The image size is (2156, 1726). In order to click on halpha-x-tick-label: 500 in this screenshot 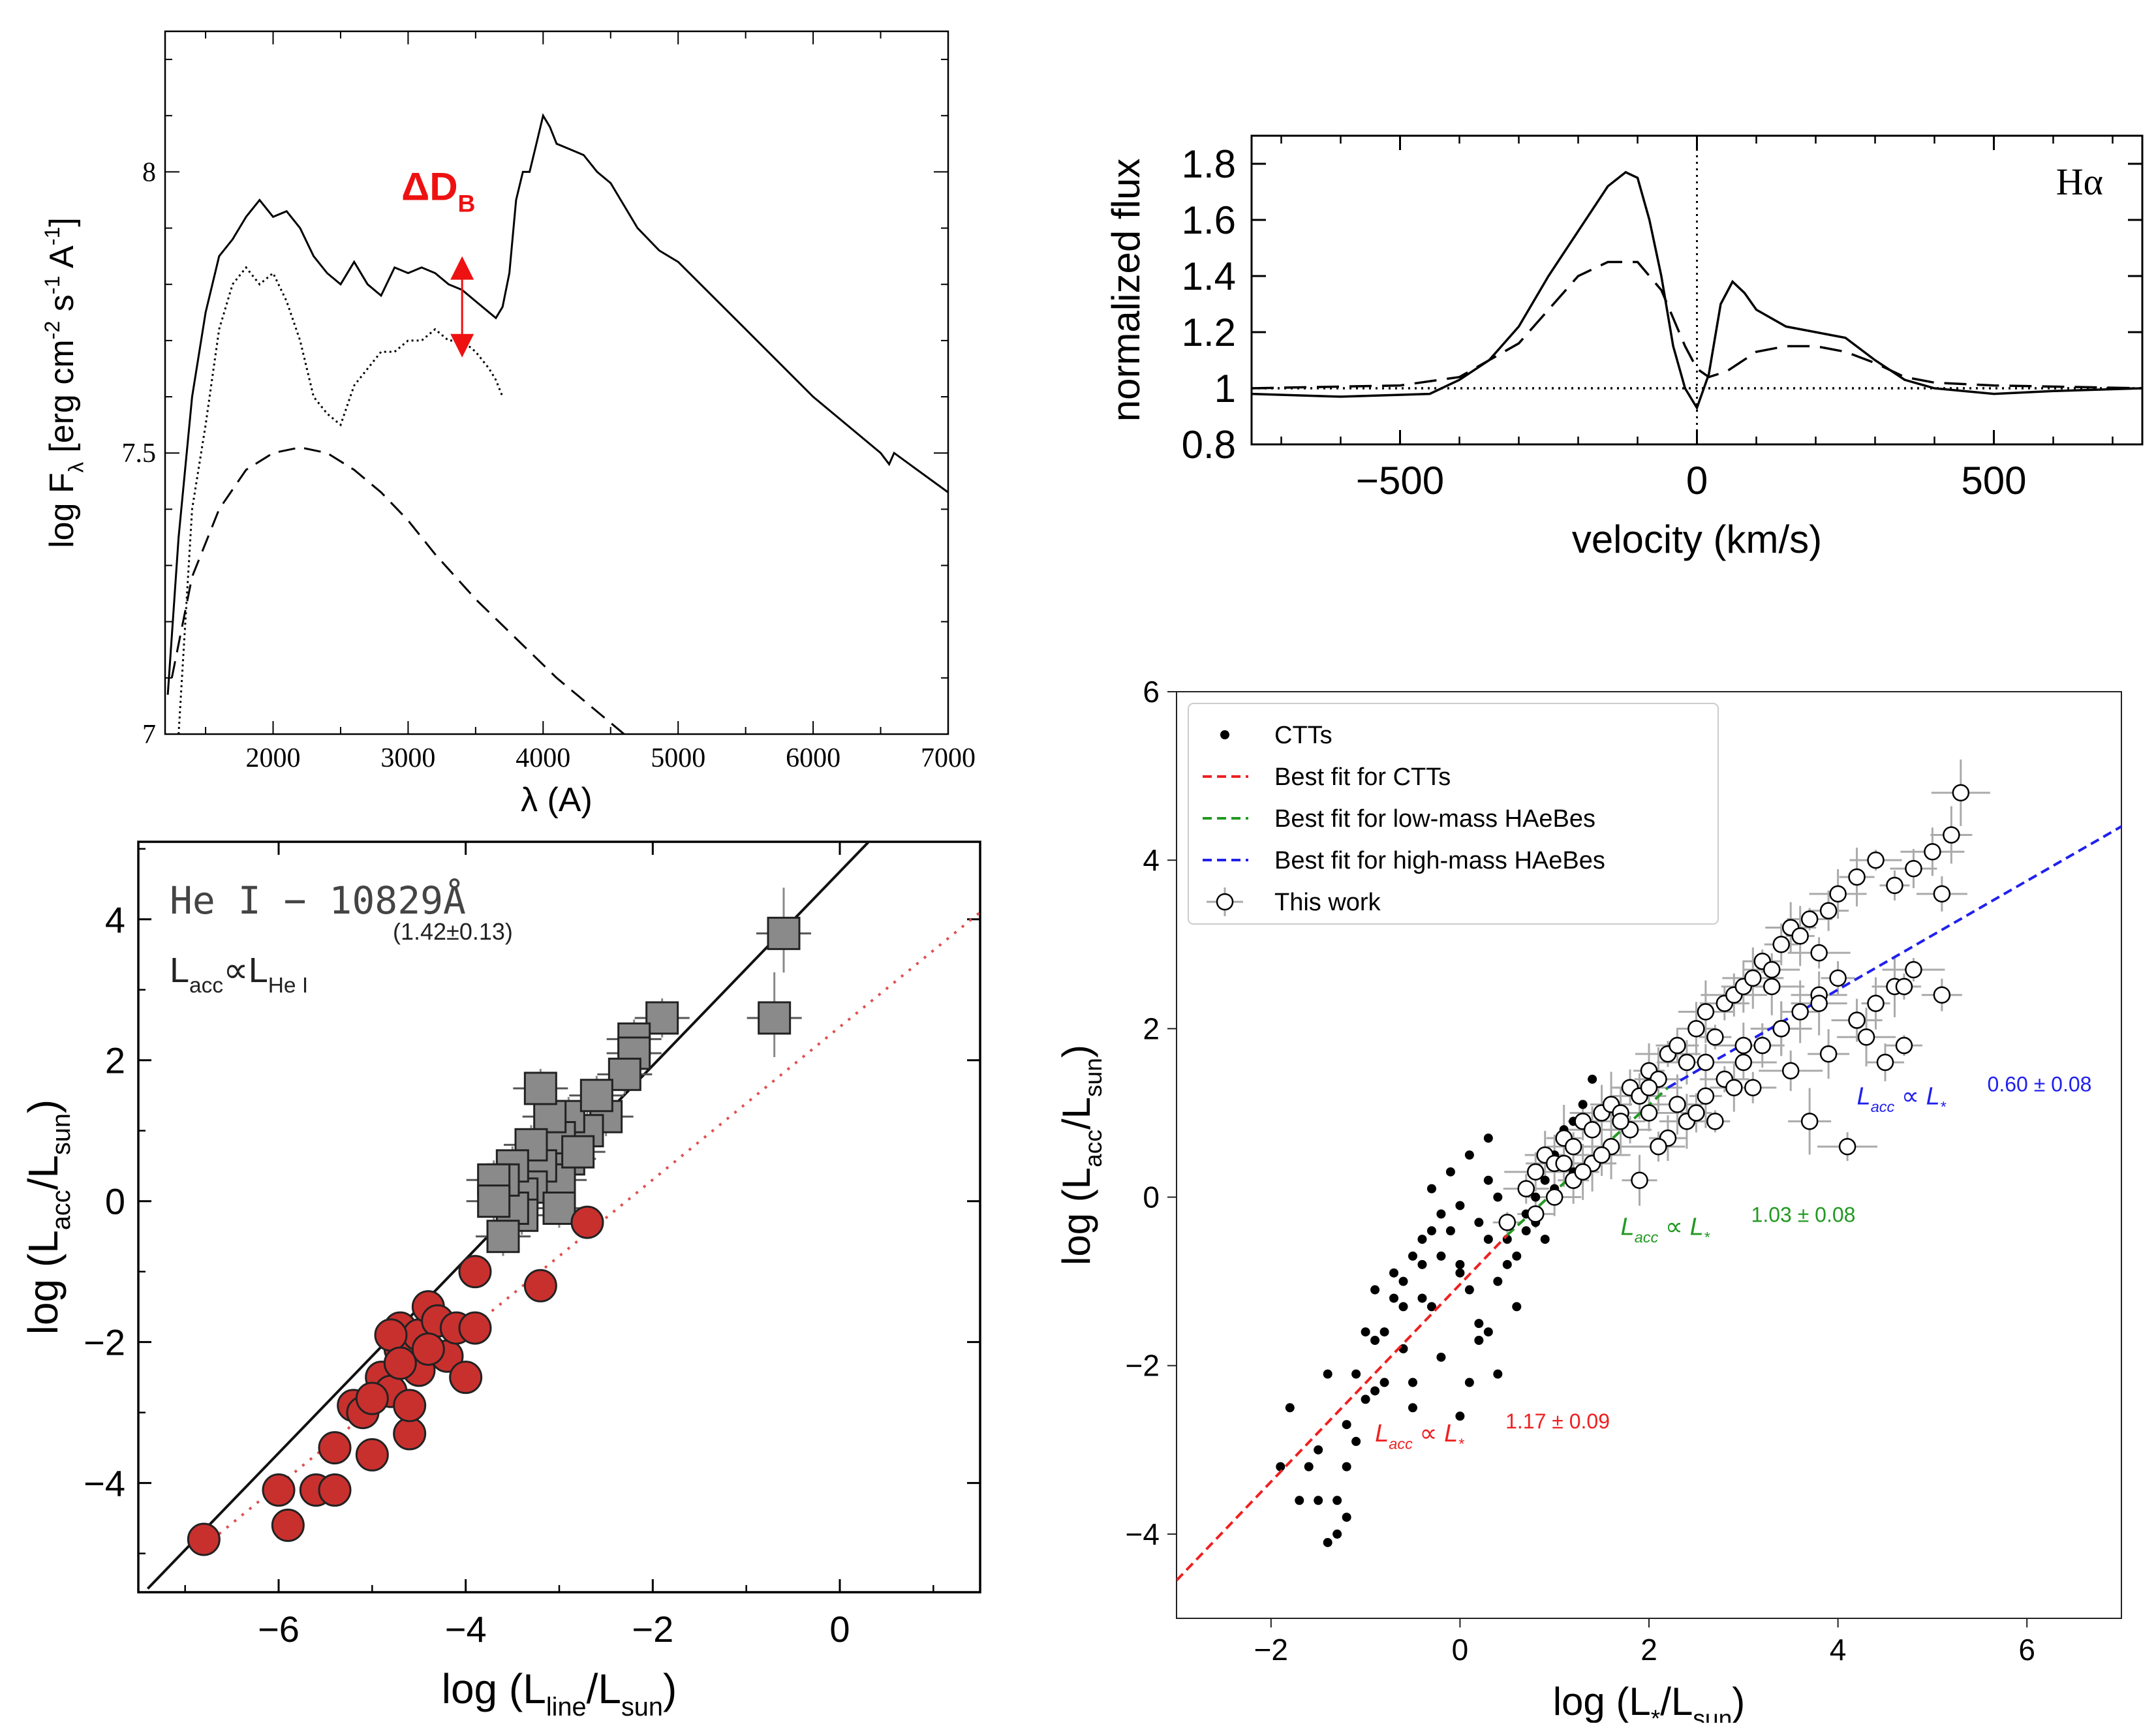, I will do `click(1994, 480)`.